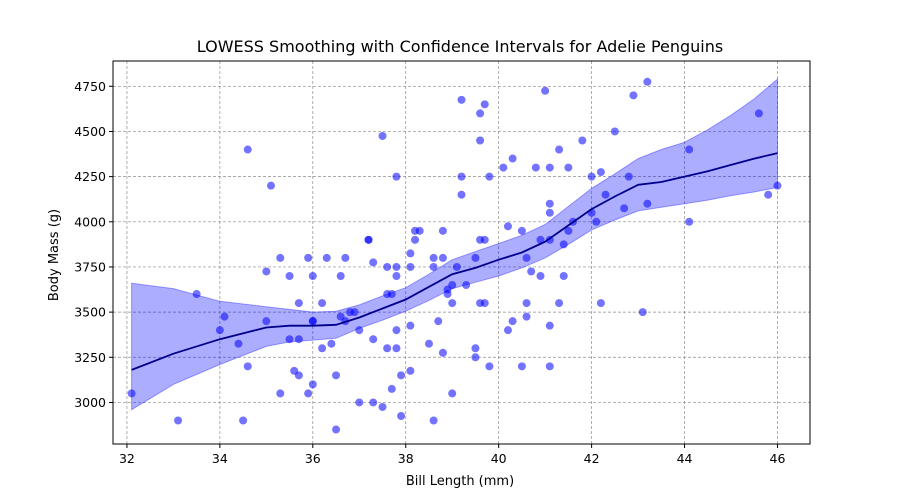 The height and width of the screenshot is (500, 900). I want to click on x-tick-label: 42, so click(592, 458).